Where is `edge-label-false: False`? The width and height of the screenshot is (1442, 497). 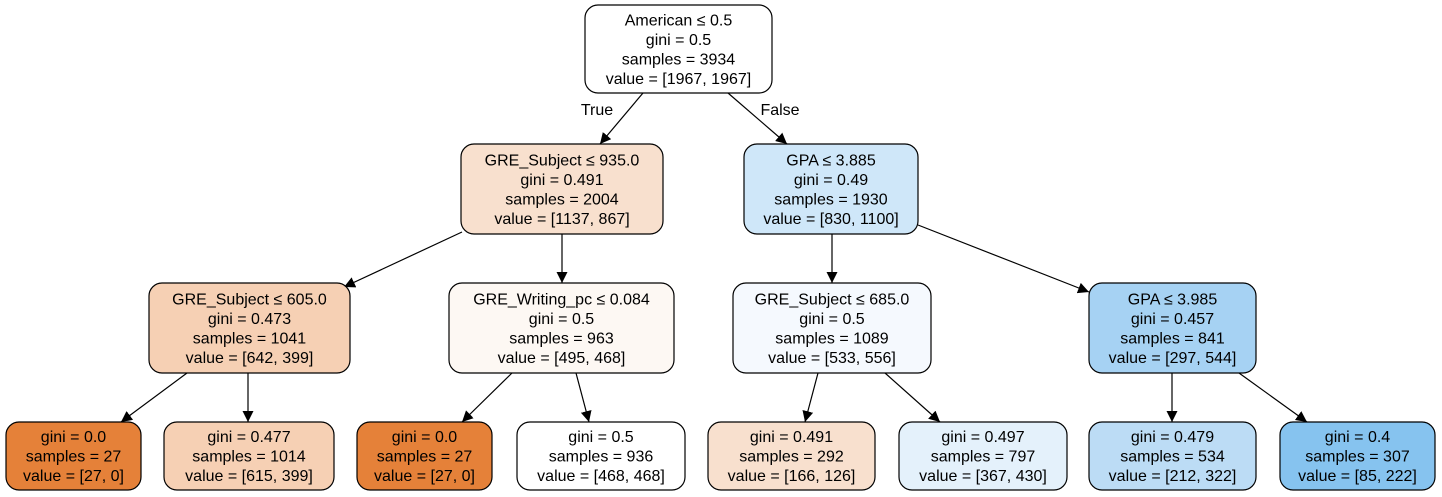
edge-label-false: False is located at coordinates (779, 110).